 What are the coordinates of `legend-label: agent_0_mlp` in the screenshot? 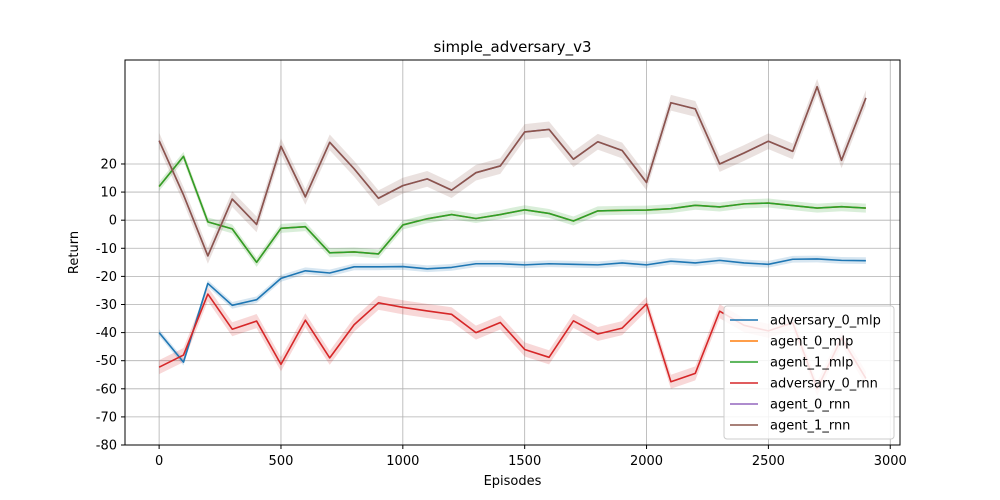 It's located at (811, 342).